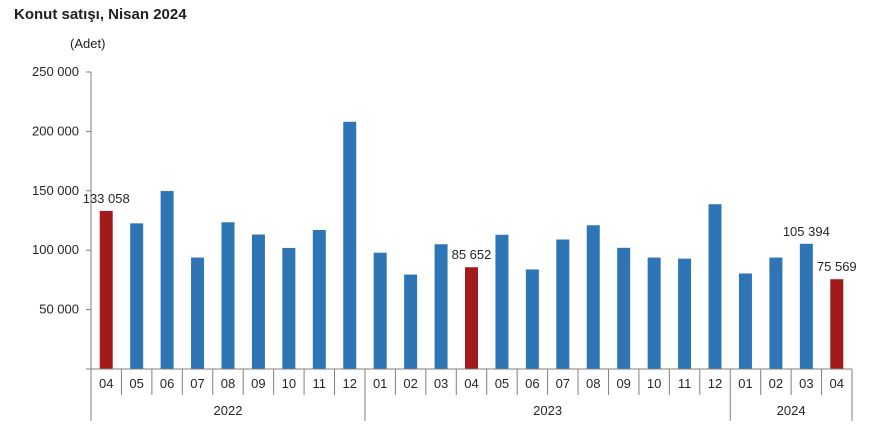 This screenshot has height=442, width=880. I want to click on year-label: 2023, so click(547, 410).